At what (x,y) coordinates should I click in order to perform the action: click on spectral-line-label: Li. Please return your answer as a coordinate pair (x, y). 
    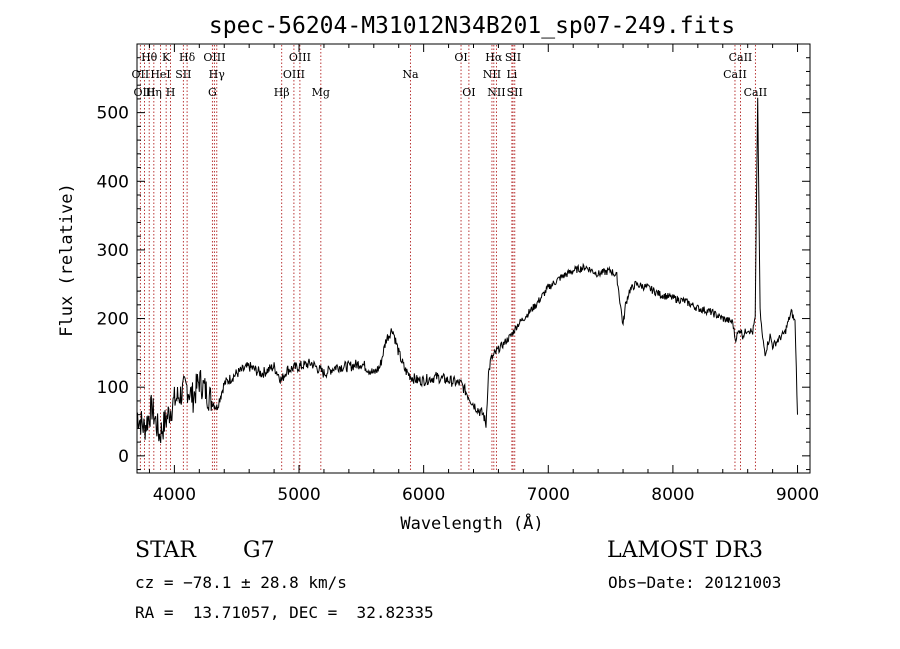
    Looking at the image, I should click on (511, 74).